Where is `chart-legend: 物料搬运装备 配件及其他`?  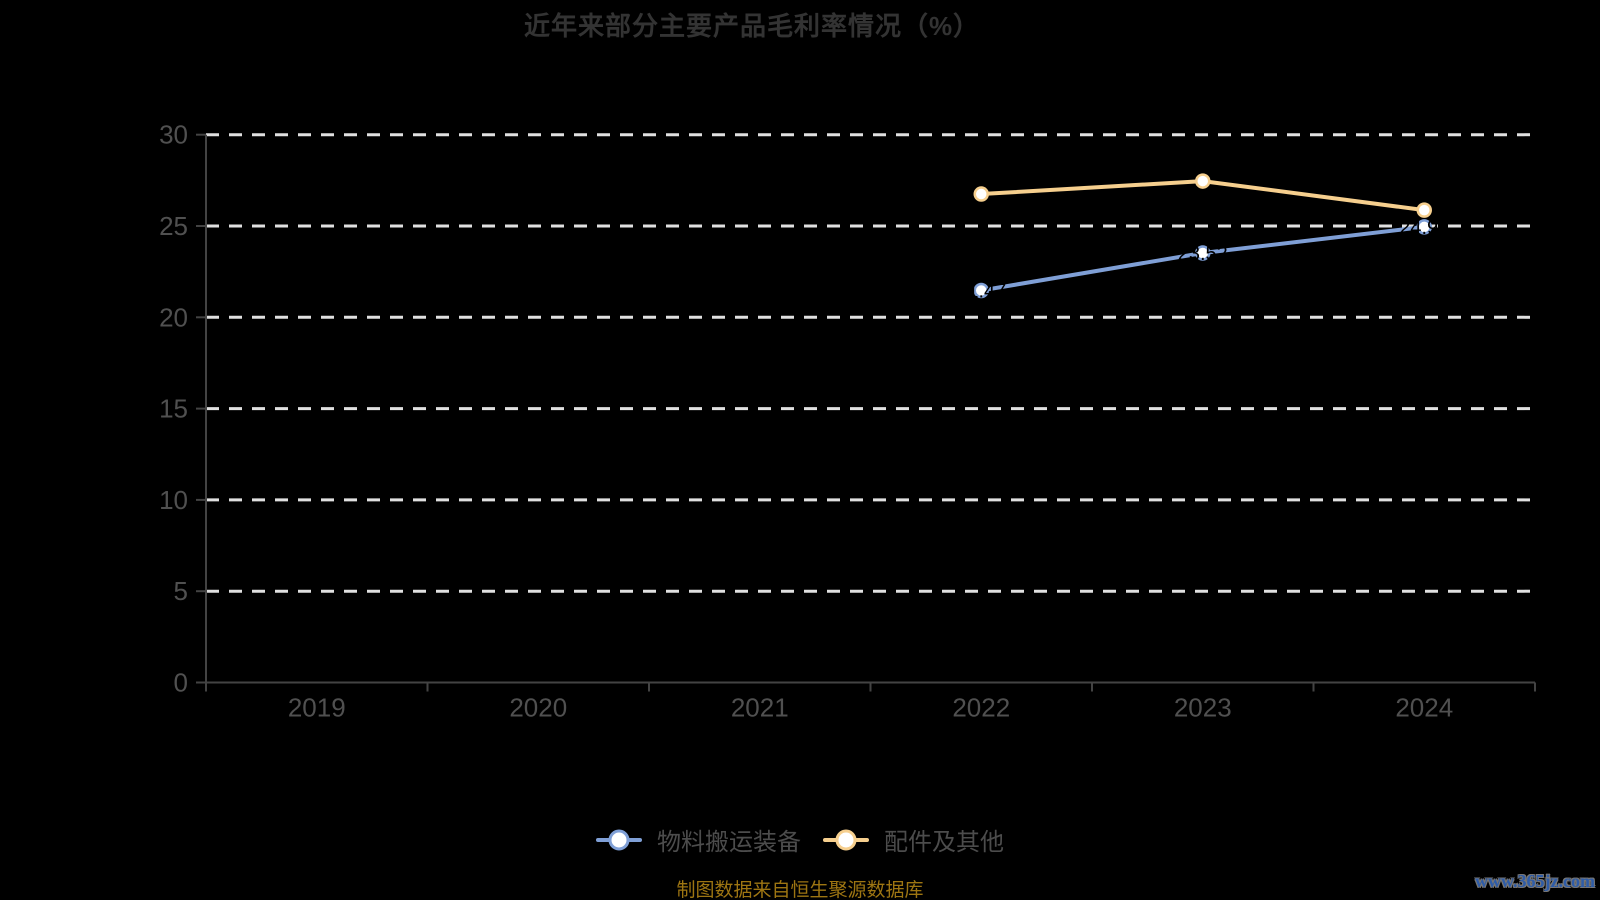 chart-legend: 物料搬运装备 配件及其他 is located at coordinates (800, 839).